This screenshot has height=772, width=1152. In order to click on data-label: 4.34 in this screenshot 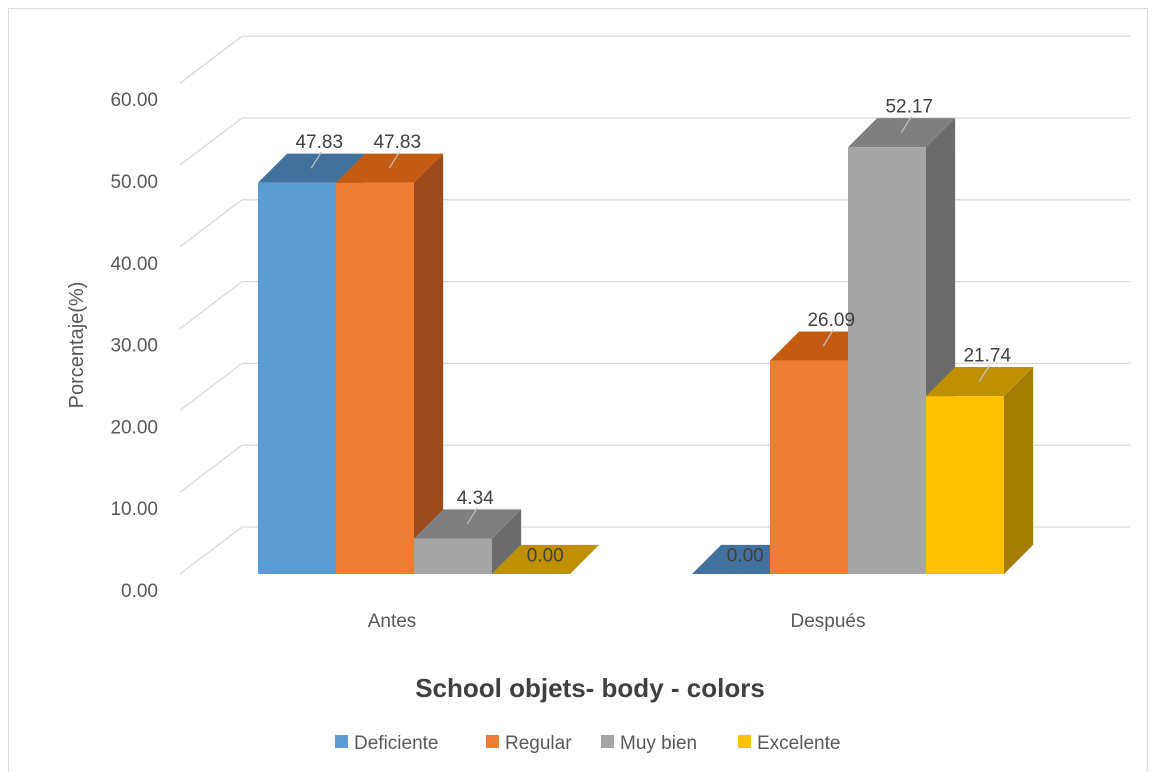, I will do `click(475, 498)`.